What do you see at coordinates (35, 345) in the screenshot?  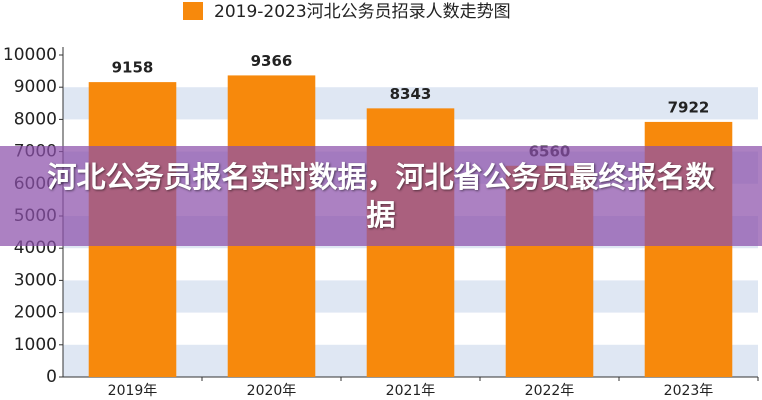 I see `y-tick-label: 1000` at bounding box center [35, 345].